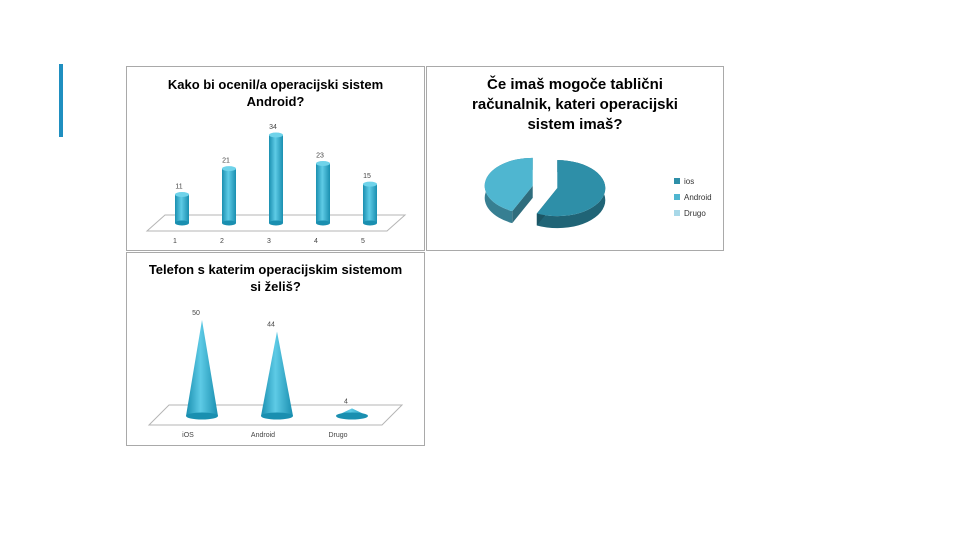  I want to click on tablet-os-pie, so click(545, 193).